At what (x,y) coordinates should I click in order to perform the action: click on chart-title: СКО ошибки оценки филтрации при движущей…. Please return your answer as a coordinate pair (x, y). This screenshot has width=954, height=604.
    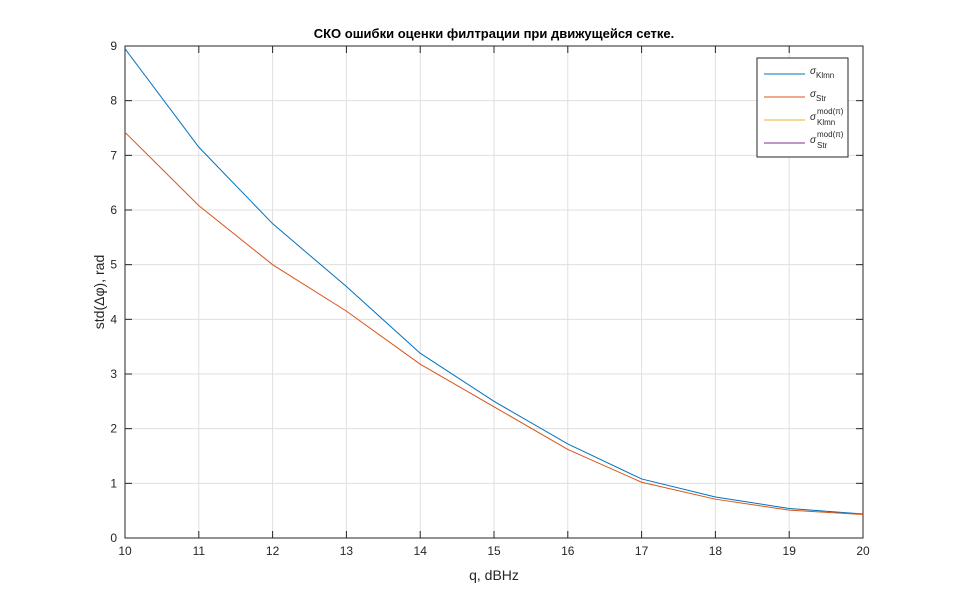
    Looking at the image, I should click on (494, 33).